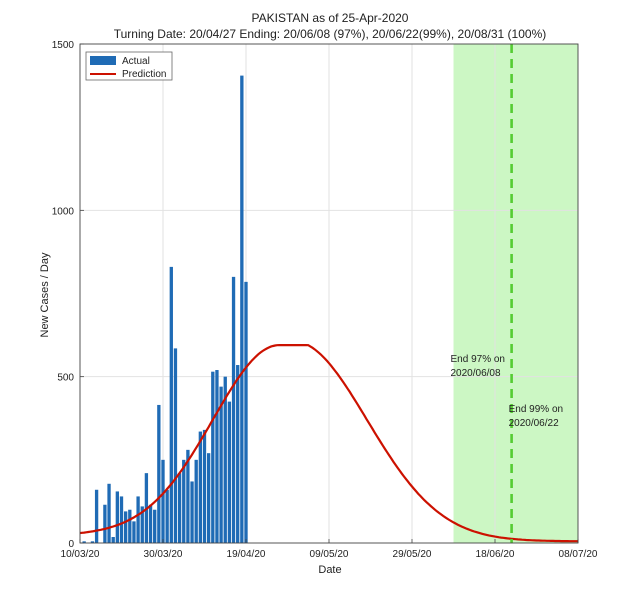 This screenshot has height=607, width=640. Describe the element at coordinates (534, 423) in the screenshot. I see `annotation-1-line2: 2020/06/22` at that location.